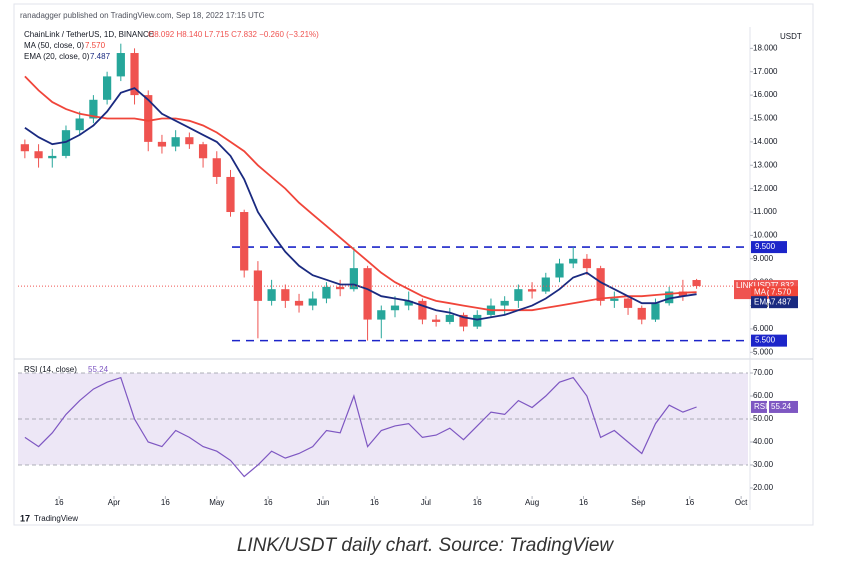 Image resolution: width=851 pixels, height=569 pixels. What do you see at coordinates (323, 502) in the screenshot?
I see `x-tick-label: Jun` at bounding box center [323, 502].